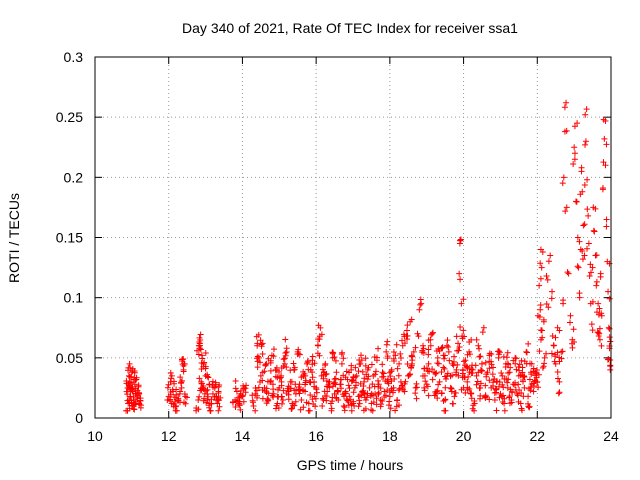 Image resolution: width=640 pixels, height=480 pixels. Describe the element at coordinates (350, 465) in the screenshot. I see `x-axis-title: GPS time / hours` at that location.